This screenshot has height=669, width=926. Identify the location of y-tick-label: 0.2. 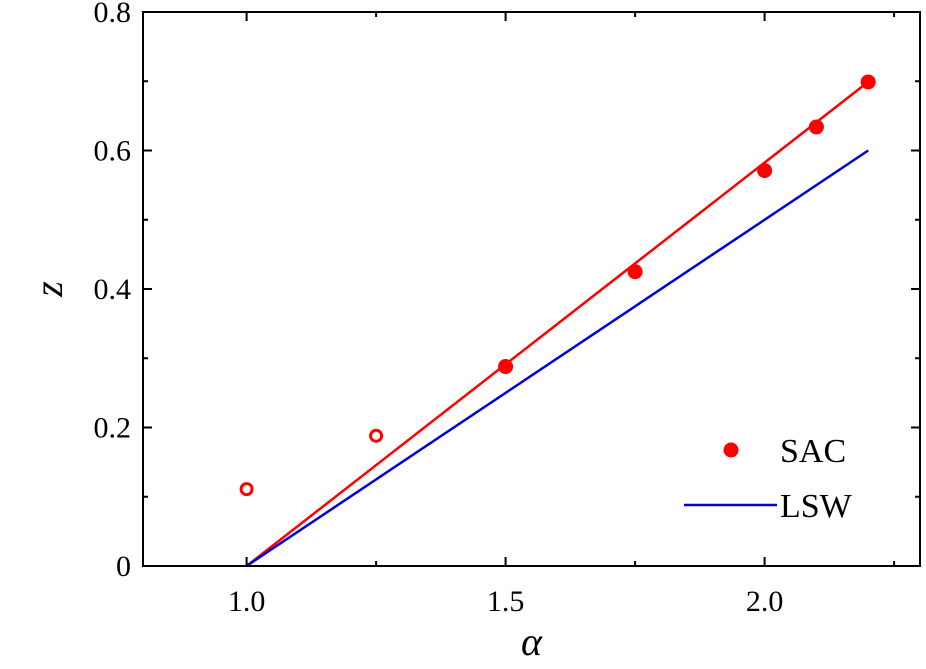
(113, 428).